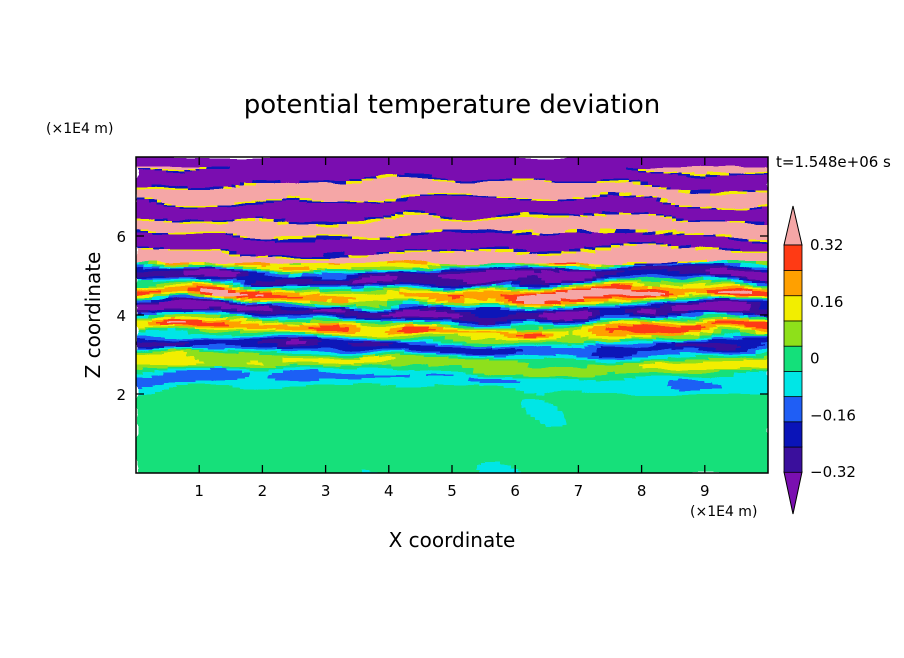 The width and height of the screenshot is (904, 658). Describe the element at coordinates (452, 105) in the screenshot. I see `chart-title: potential temperature deviation` at that location.